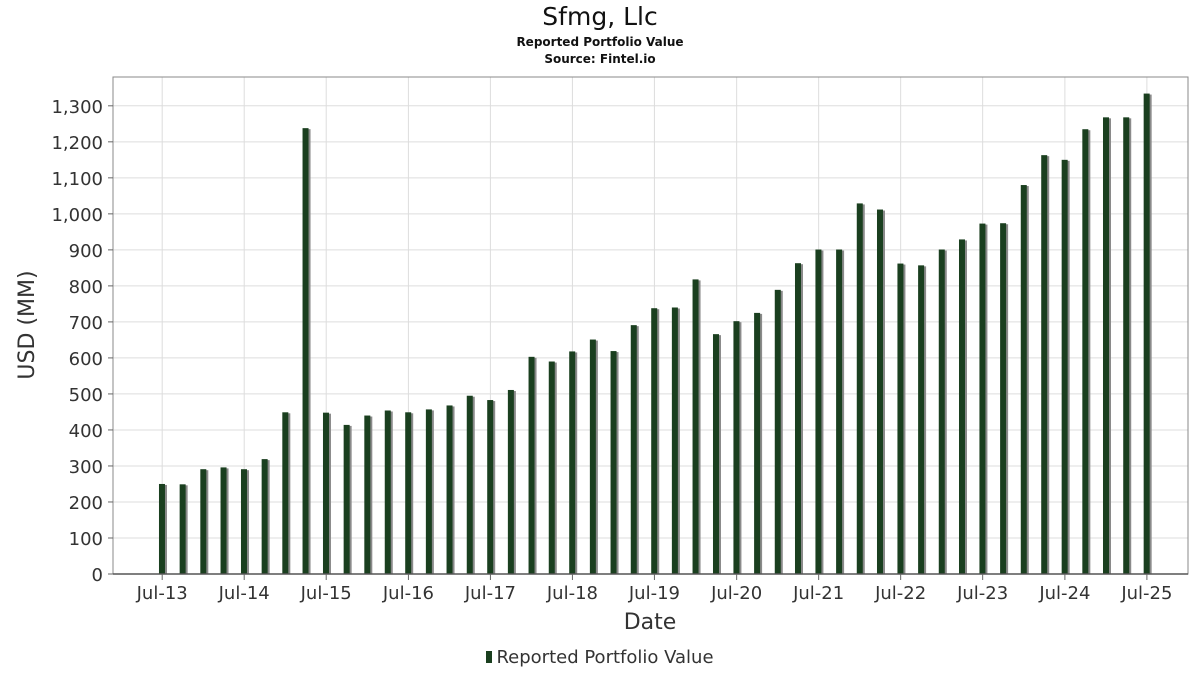  What do you see at coordinates (86, 359) in the screenshot?
I see `y-tick-label: 600` at bounding box center [86, 359].